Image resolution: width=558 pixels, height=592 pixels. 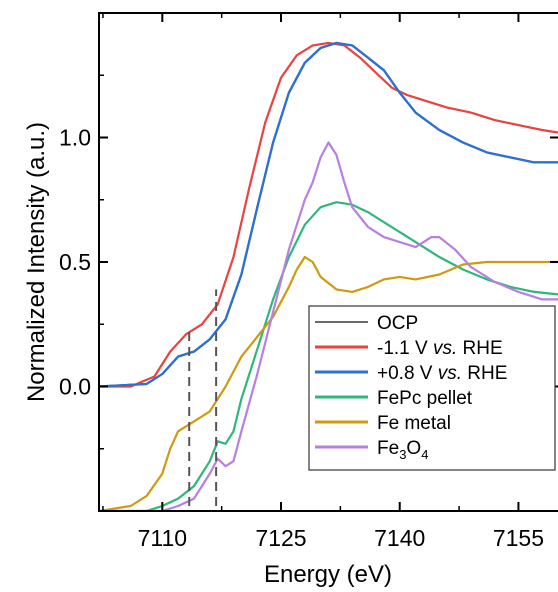 What do you see at coordinates (425, 398) in the screenshot?
I see `legend-label-3: FePc pellet` at bounding box center [425, 398].